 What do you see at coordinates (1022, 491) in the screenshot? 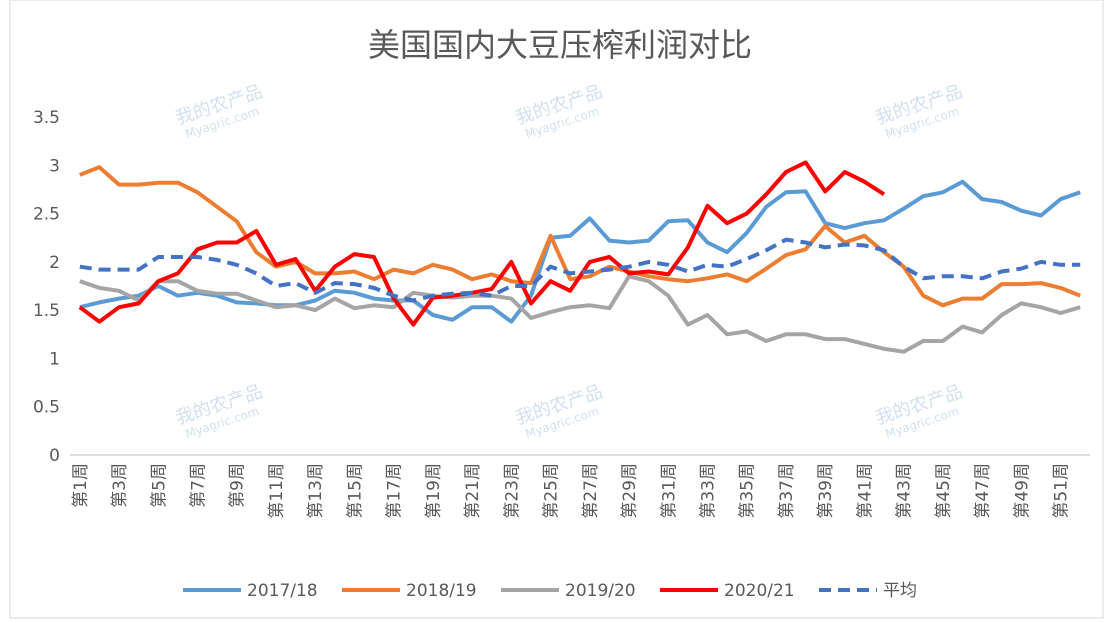
I see `x-tick-label: 第49周` at bounding box center [1022, 491].